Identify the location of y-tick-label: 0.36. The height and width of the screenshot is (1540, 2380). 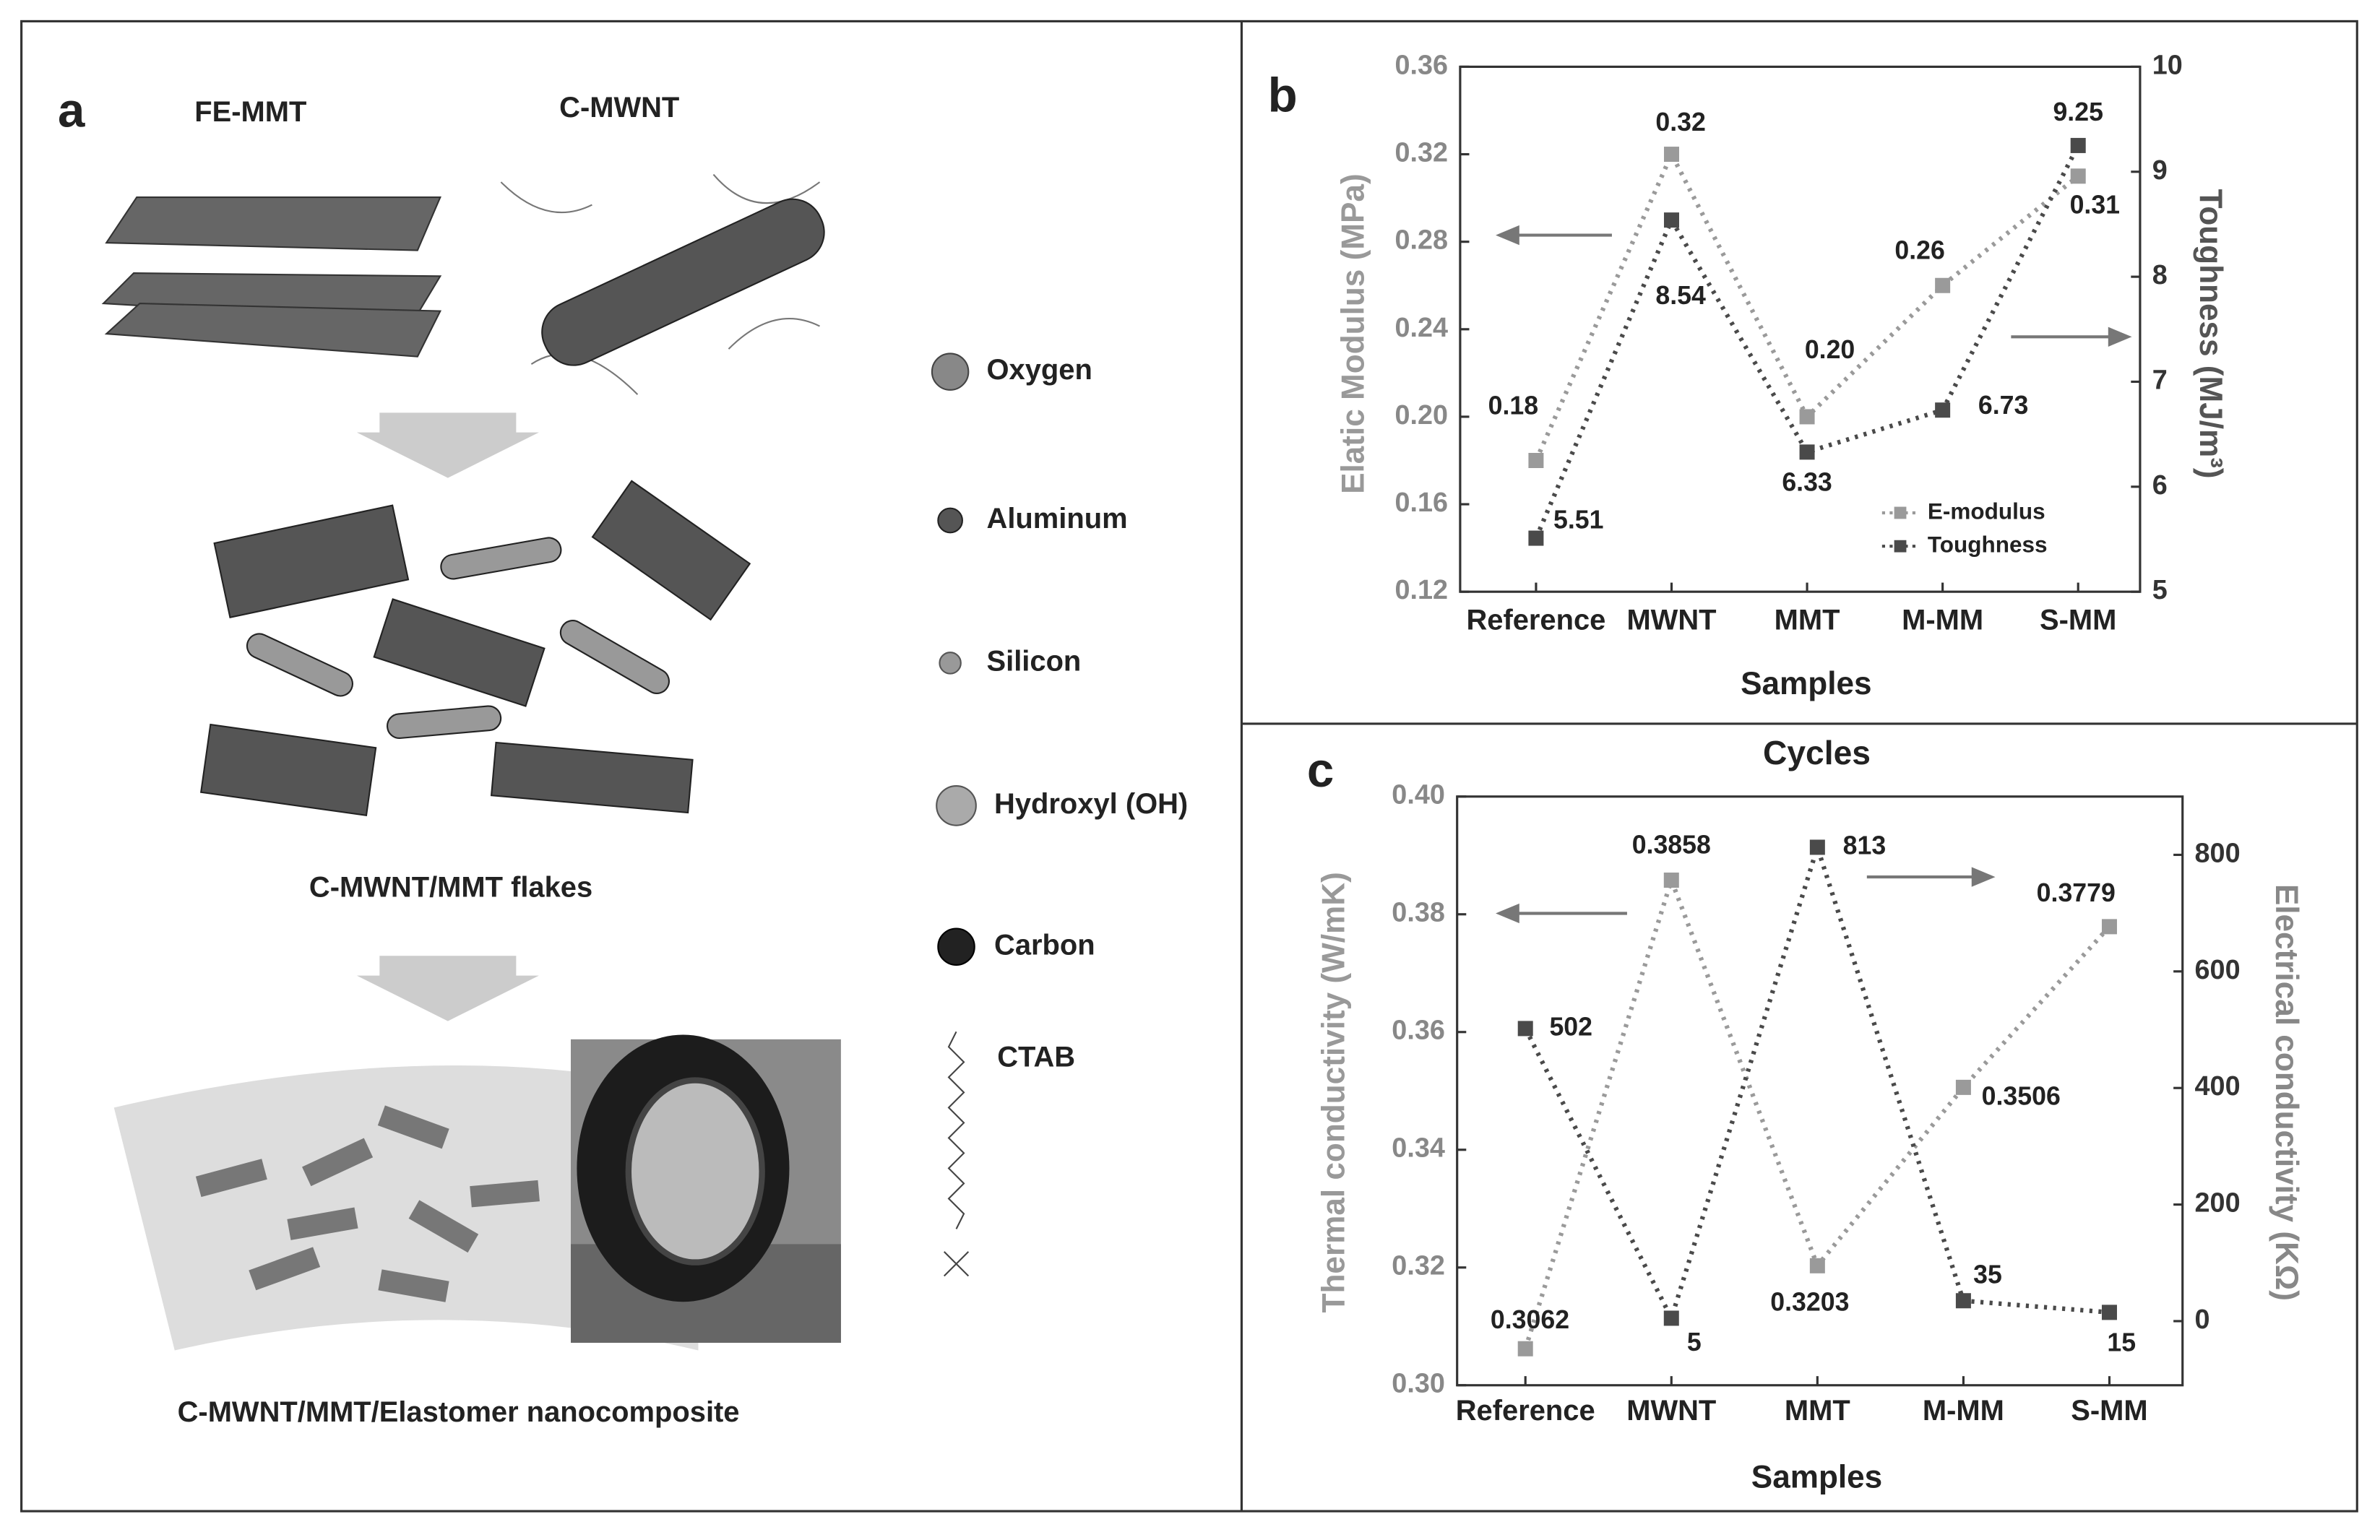
(1418, 1031).